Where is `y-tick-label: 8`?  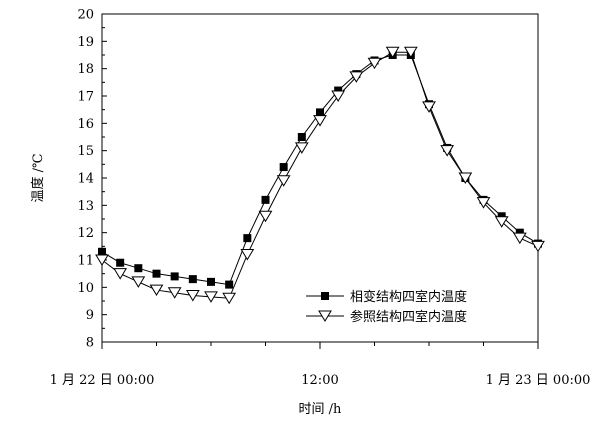
y-tick-label: 8 is located at coordinates (90, 343).